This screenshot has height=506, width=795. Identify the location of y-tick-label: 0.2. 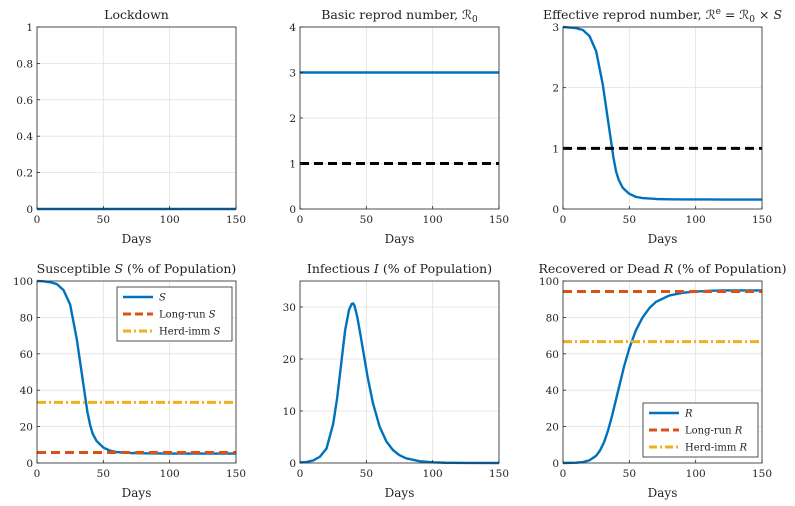
(24, 174).